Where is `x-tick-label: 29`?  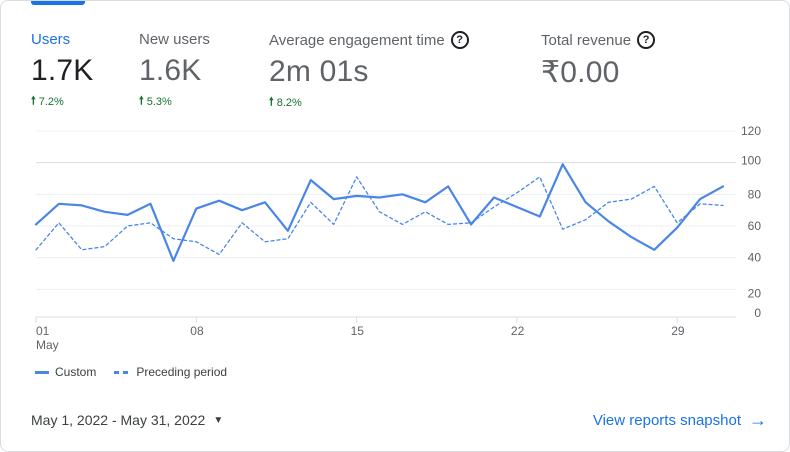 x-tick-label: 29 is located at coordinates (678, 331).